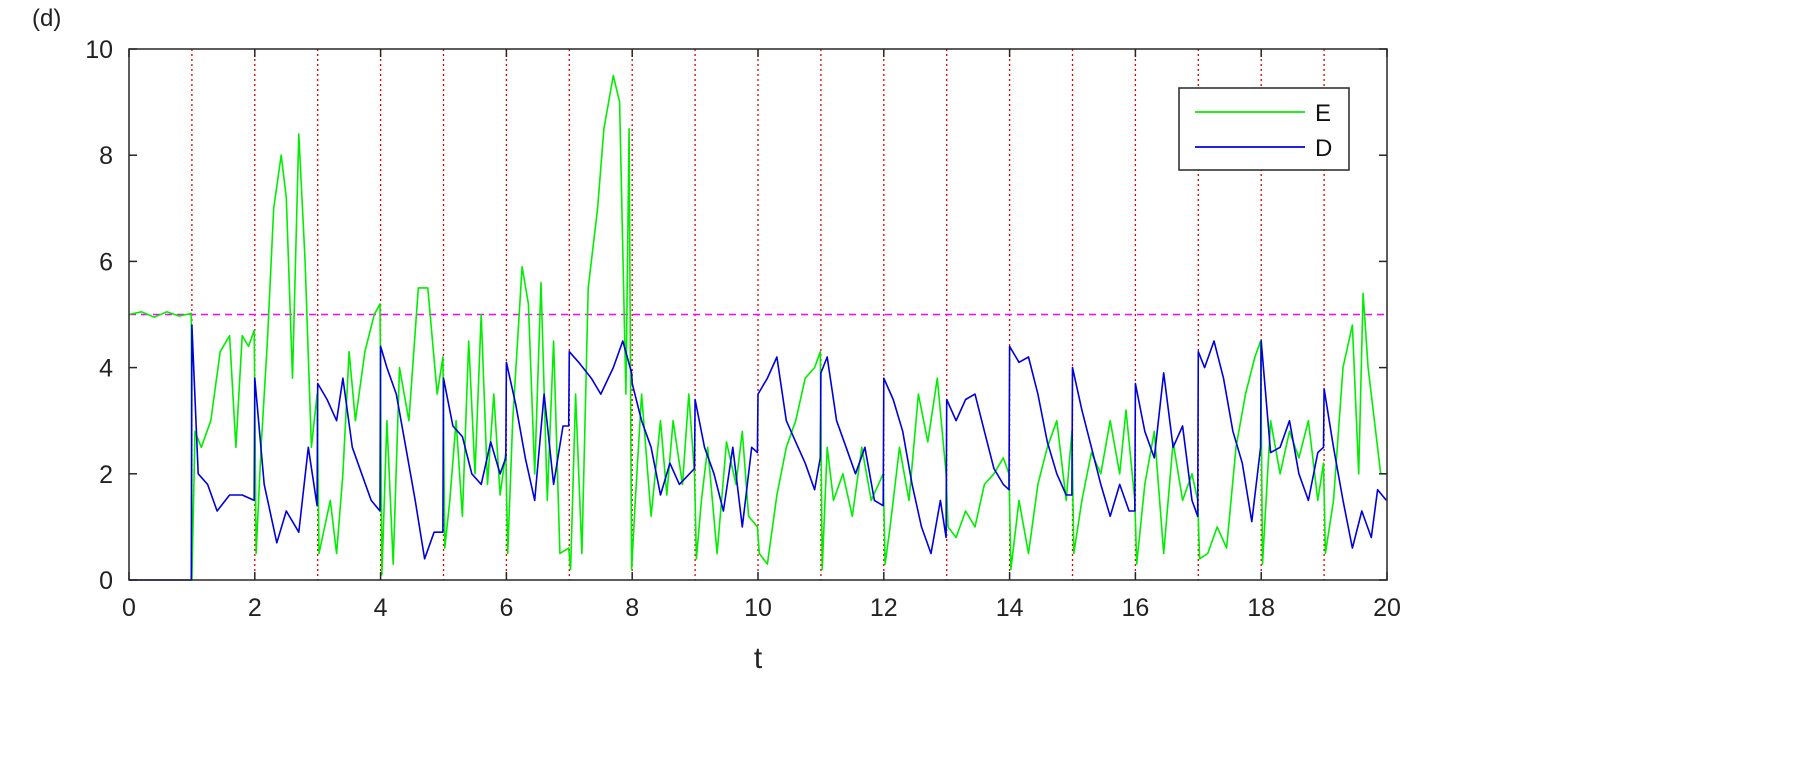 This screenshot has width=1800, height=773. What do you see at coordinates (106, 581) in the screenshot?
I see `y-tick-label: 0` at bounding box center [106, 581].